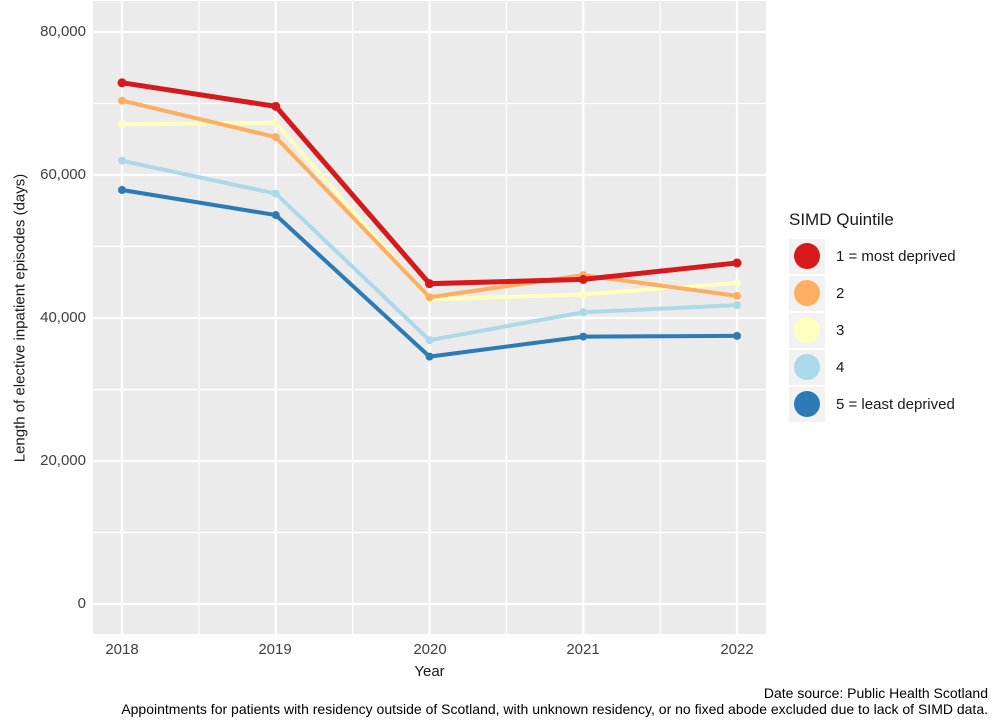 This screenshot has height=727, width=995. What do you see at coordinates (429, 671) in the screenshot?
I see `x-axis-title: Year` at bounding box center [429, 671].